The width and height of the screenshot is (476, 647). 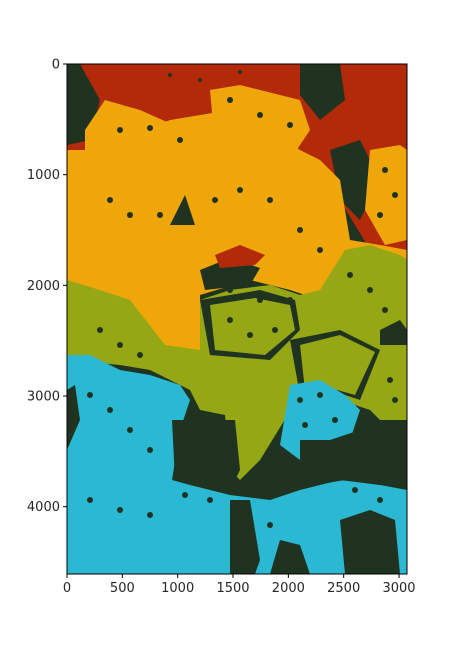 I want to click on x-tick-label: 1500, so click(x=232, y=588).